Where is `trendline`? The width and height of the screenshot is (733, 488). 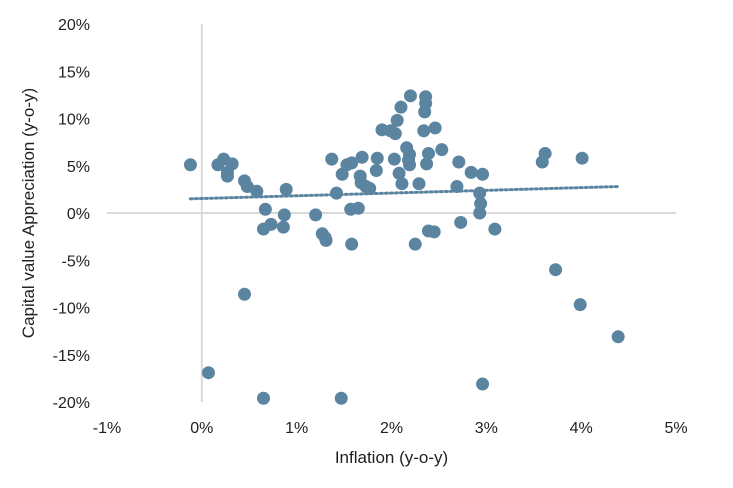
trendline is located at coordinates (404, 193).